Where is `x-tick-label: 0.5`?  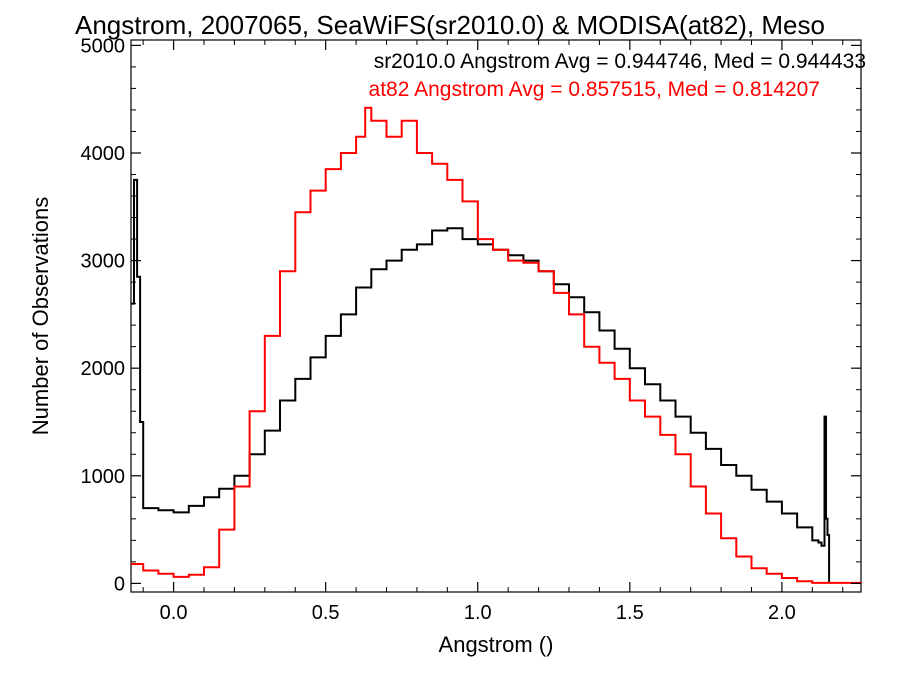
x-tick-label: 0.5 is located at coordinates (326, 613).